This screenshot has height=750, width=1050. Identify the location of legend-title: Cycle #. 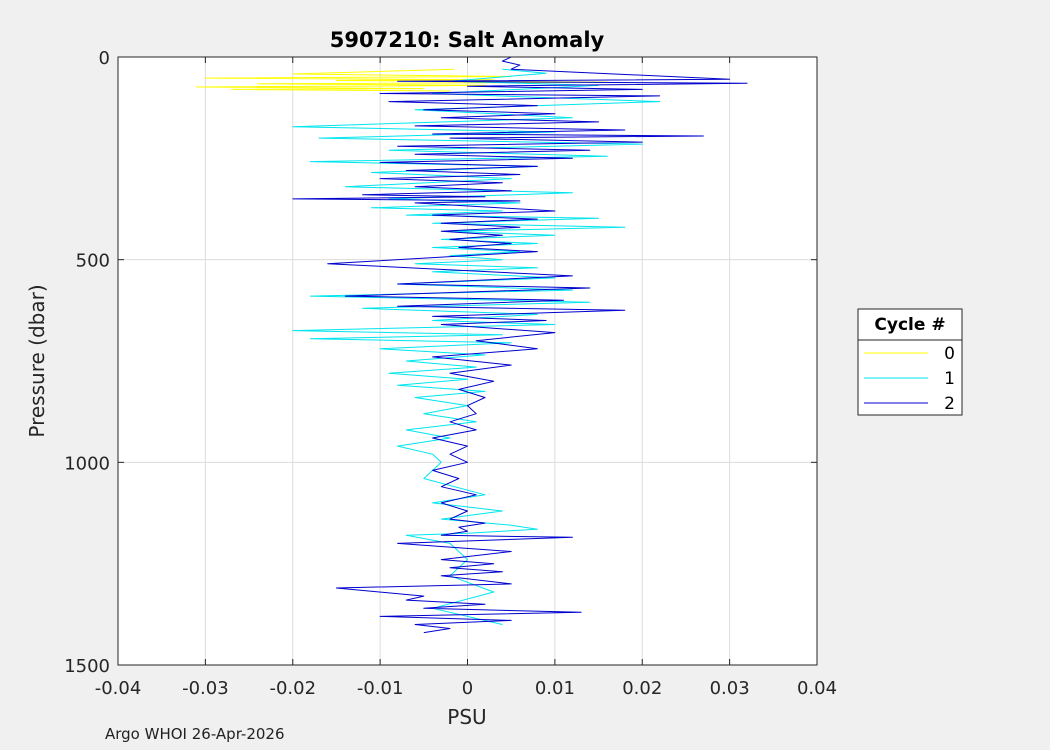
(909, 325).